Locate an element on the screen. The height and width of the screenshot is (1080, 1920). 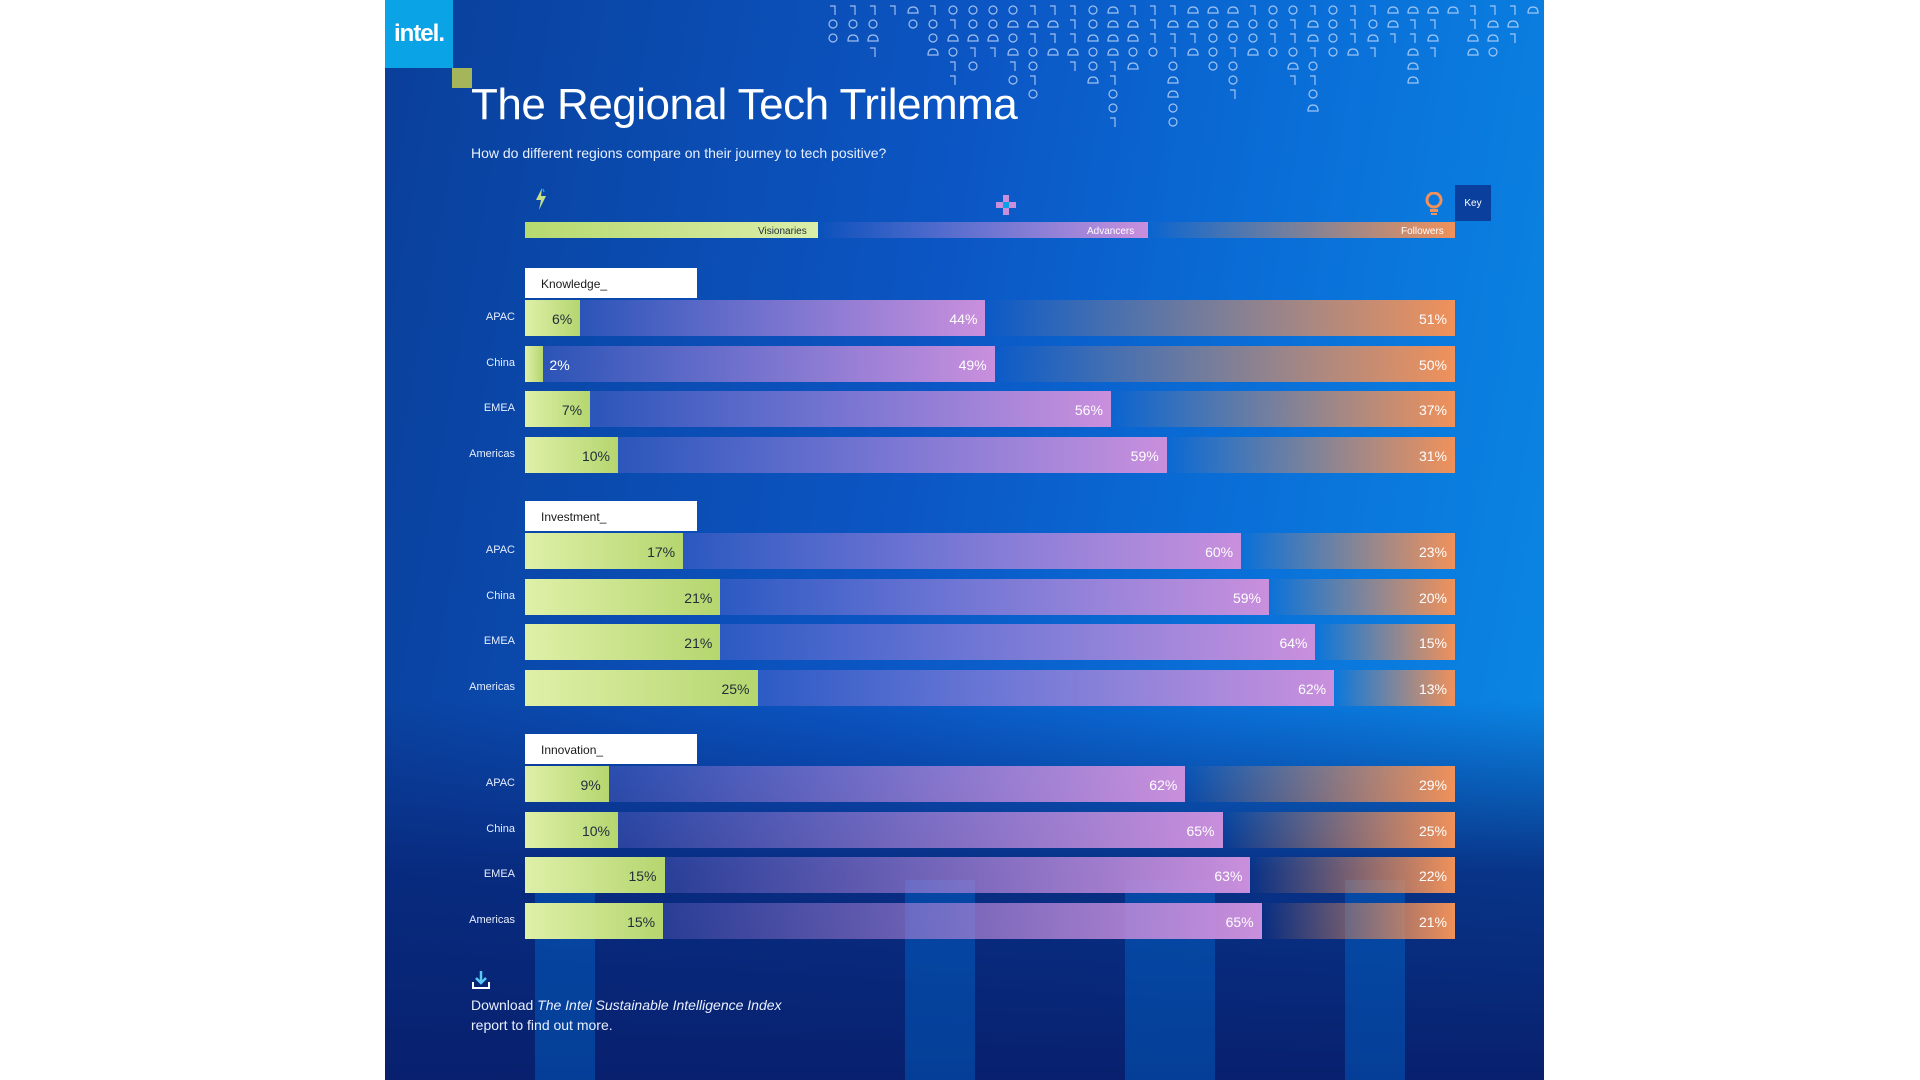
data-label-advancers: 56% is located at coordinates (1088, 410).